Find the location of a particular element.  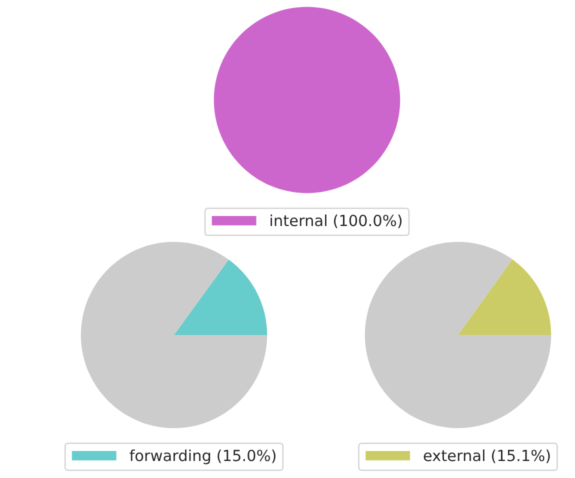

legend-label: forwarding (15.0%) is located at coordinates (203, 456).